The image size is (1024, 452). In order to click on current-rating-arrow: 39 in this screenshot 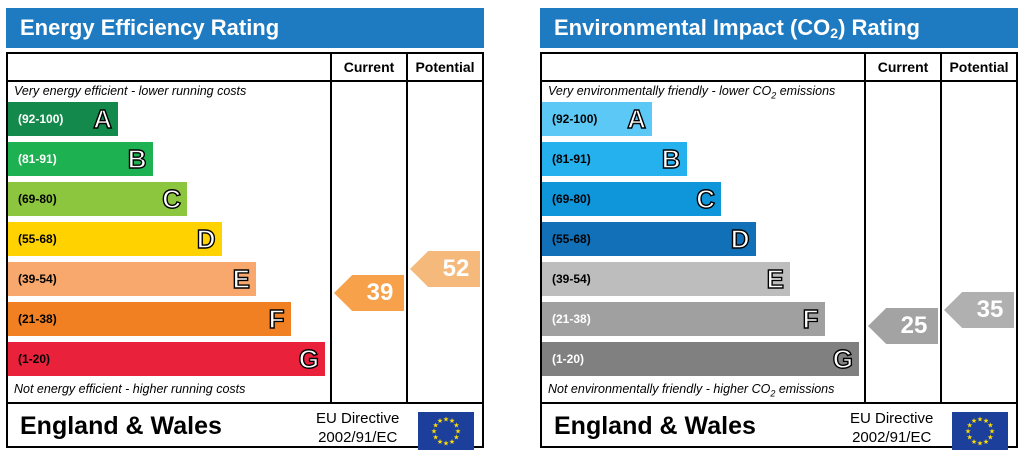, I will do `click(369, 293)`.